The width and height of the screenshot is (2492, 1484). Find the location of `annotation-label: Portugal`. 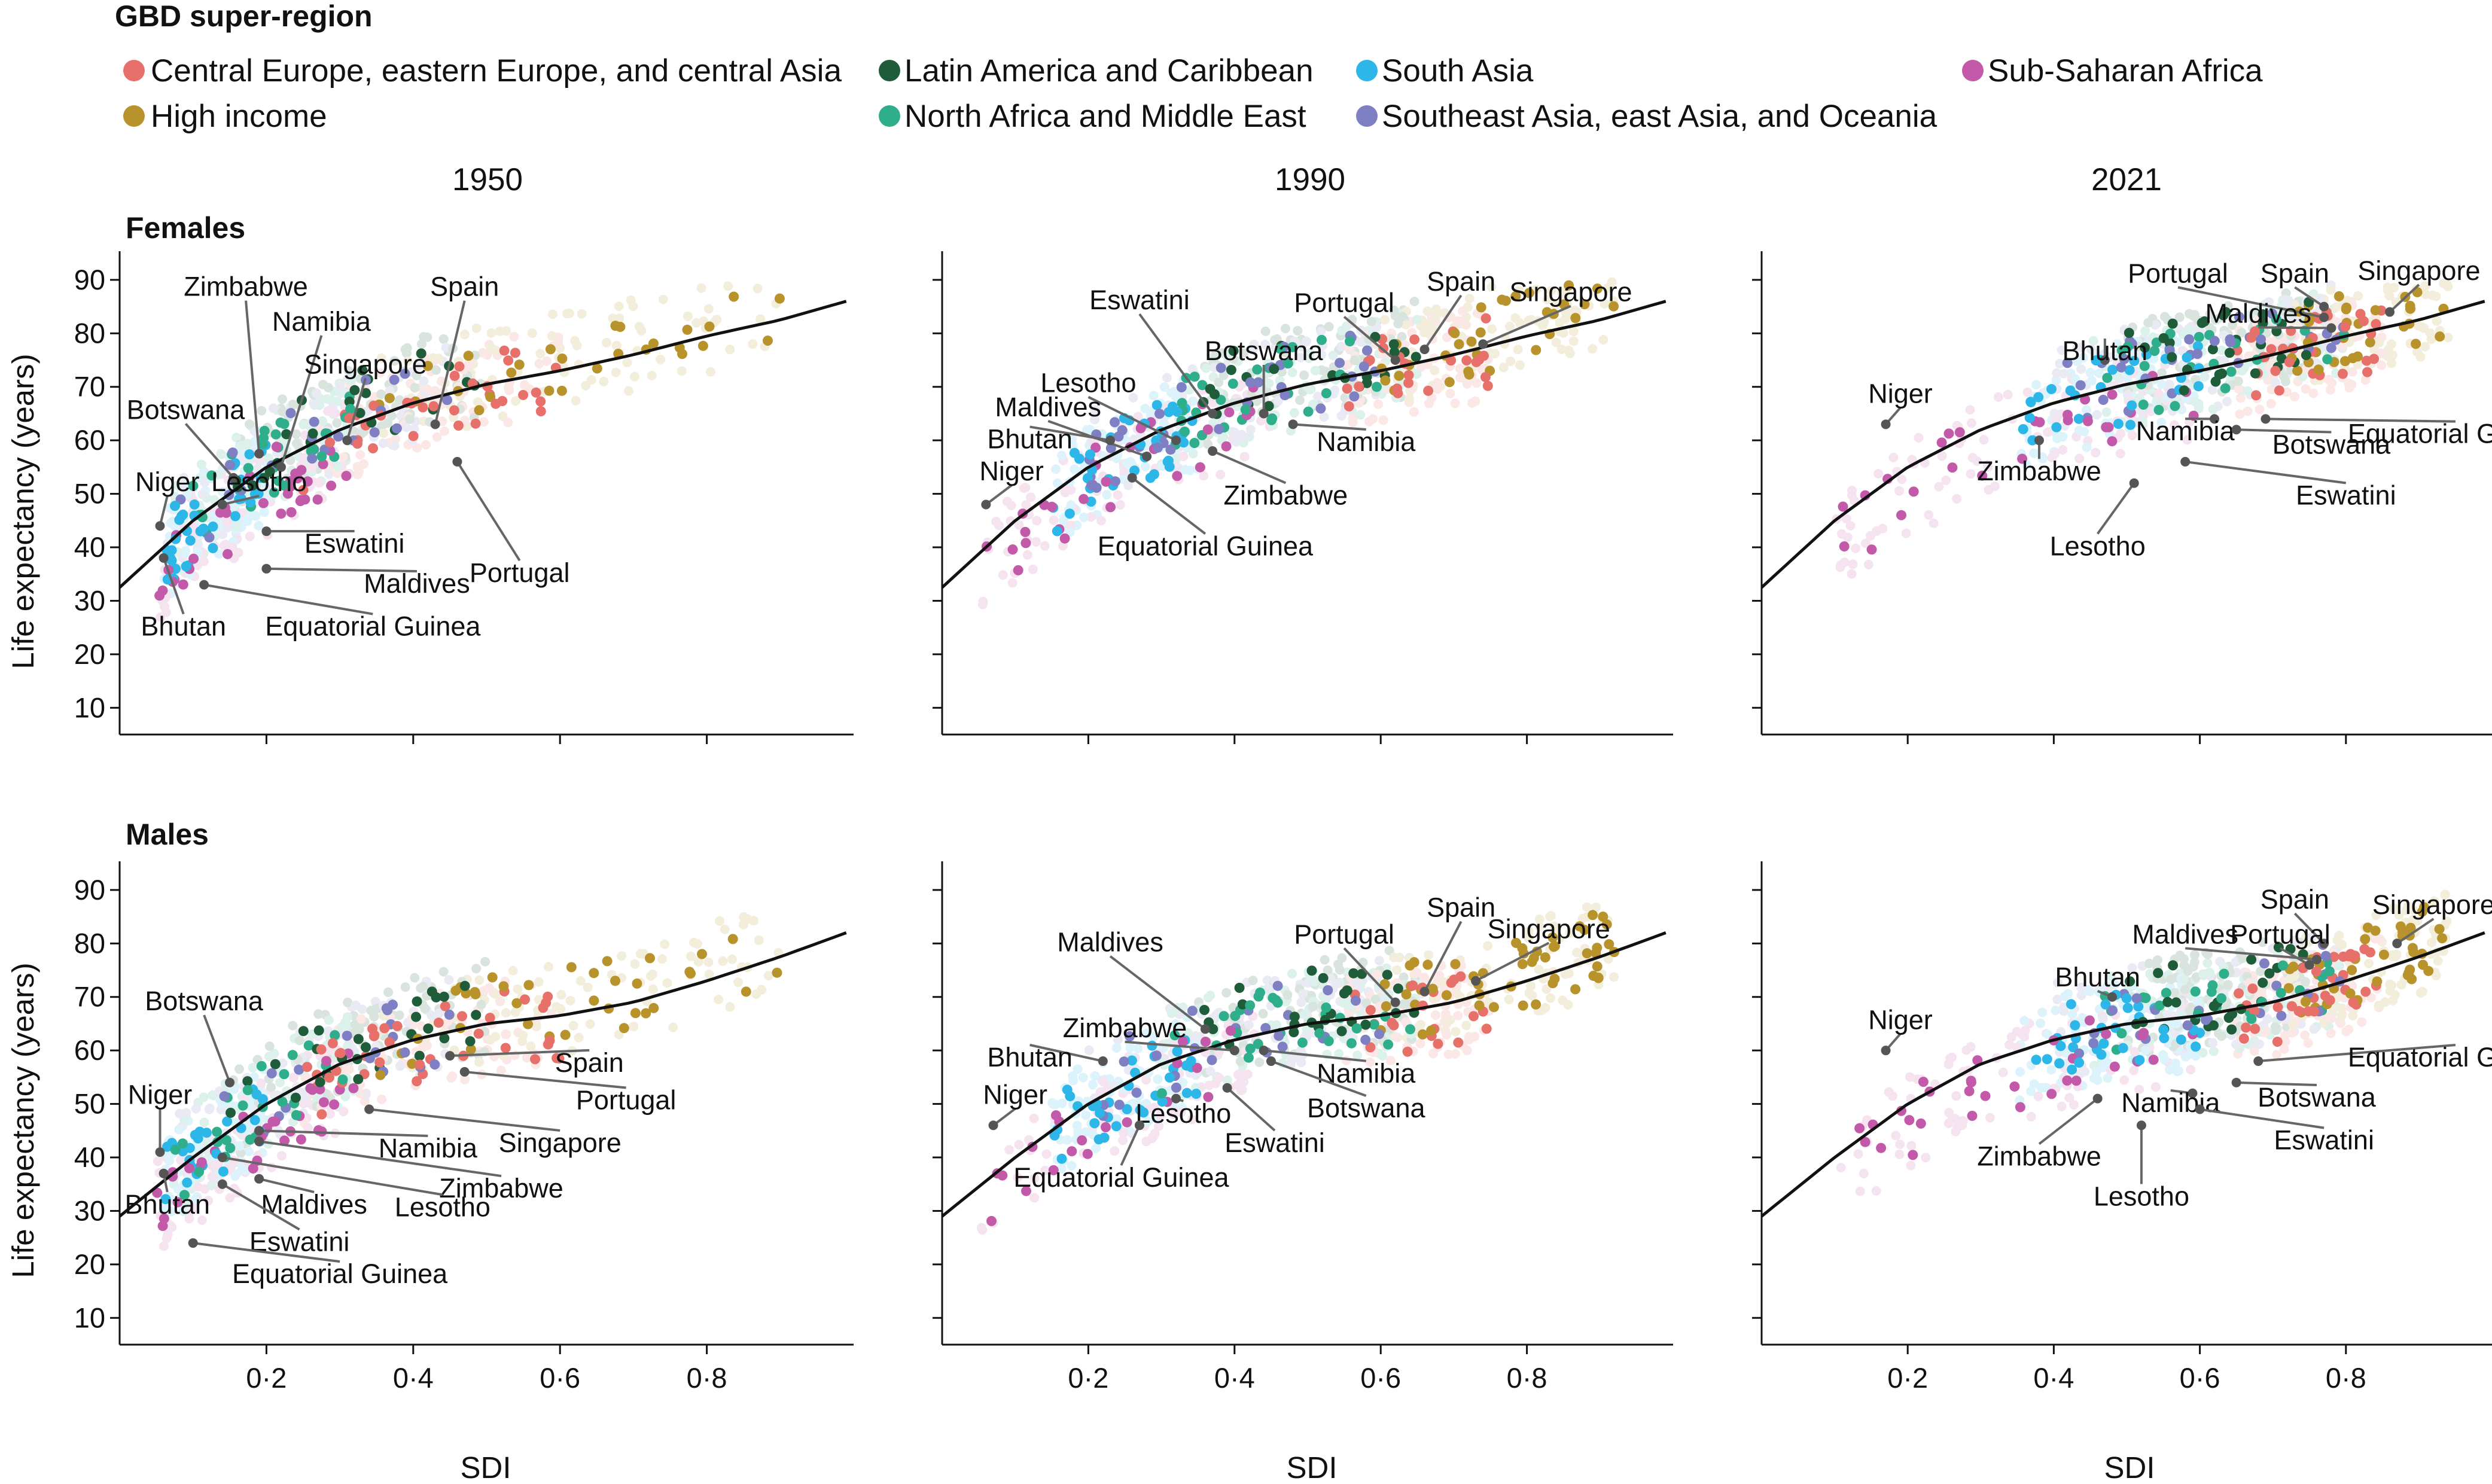

annotation-label: Portugal is located at coordinates (1344, 303).